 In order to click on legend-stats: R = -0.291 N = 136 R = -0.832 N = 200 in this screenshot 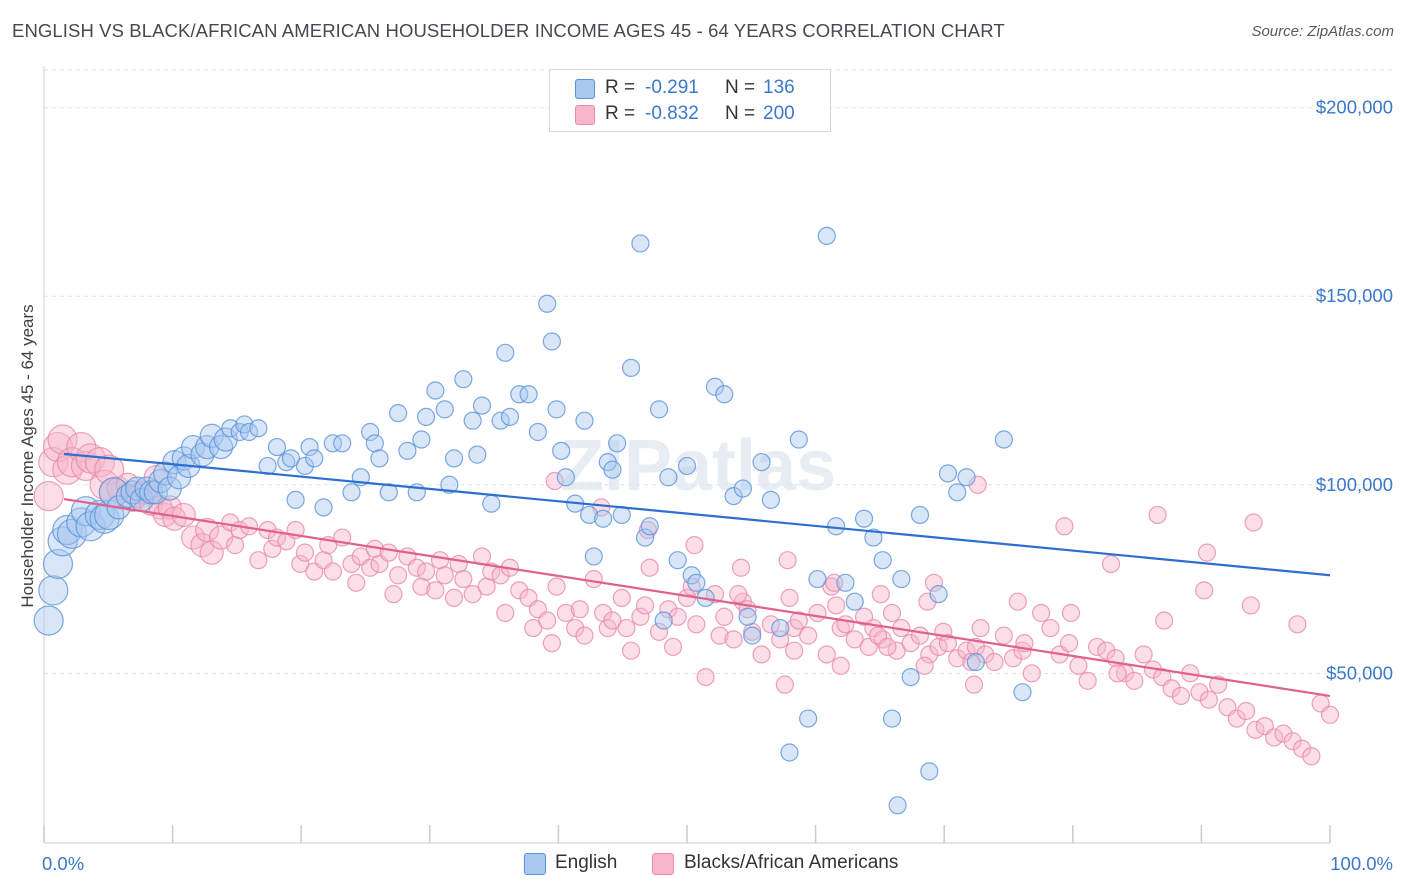, I will do `click(690, 100)`.